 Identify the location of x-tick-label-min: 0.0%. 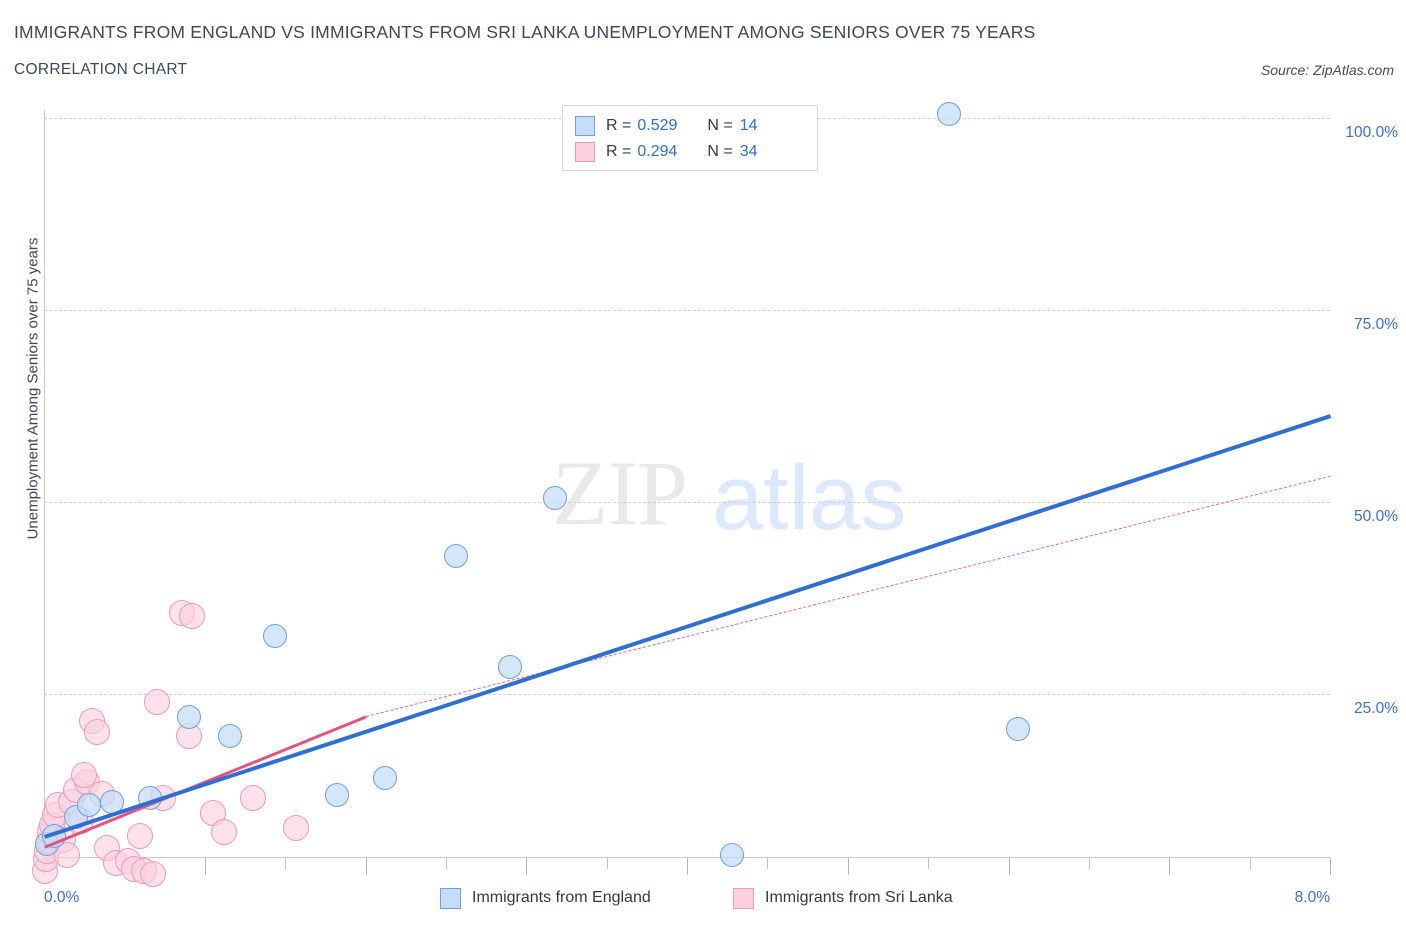
(62, 897).